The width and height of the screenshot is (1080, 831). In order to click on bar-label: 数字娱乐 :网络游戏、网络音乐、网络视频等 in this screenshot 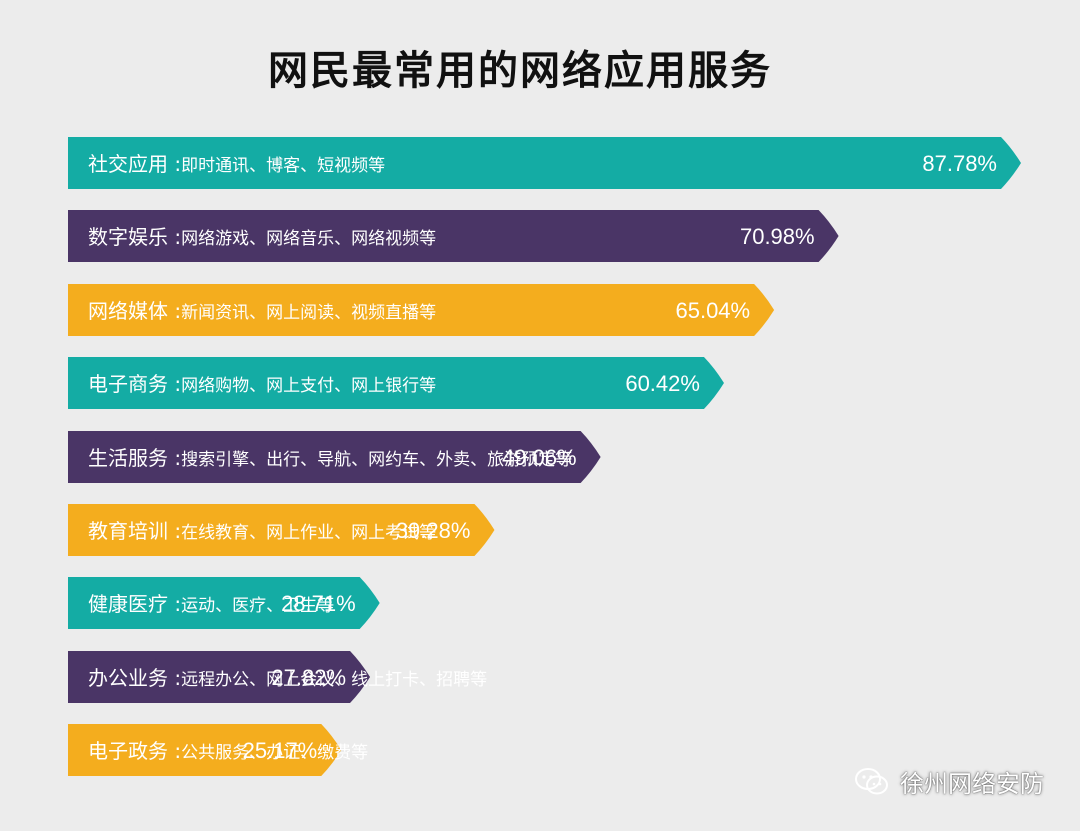, I will do `click(262, 236)`.